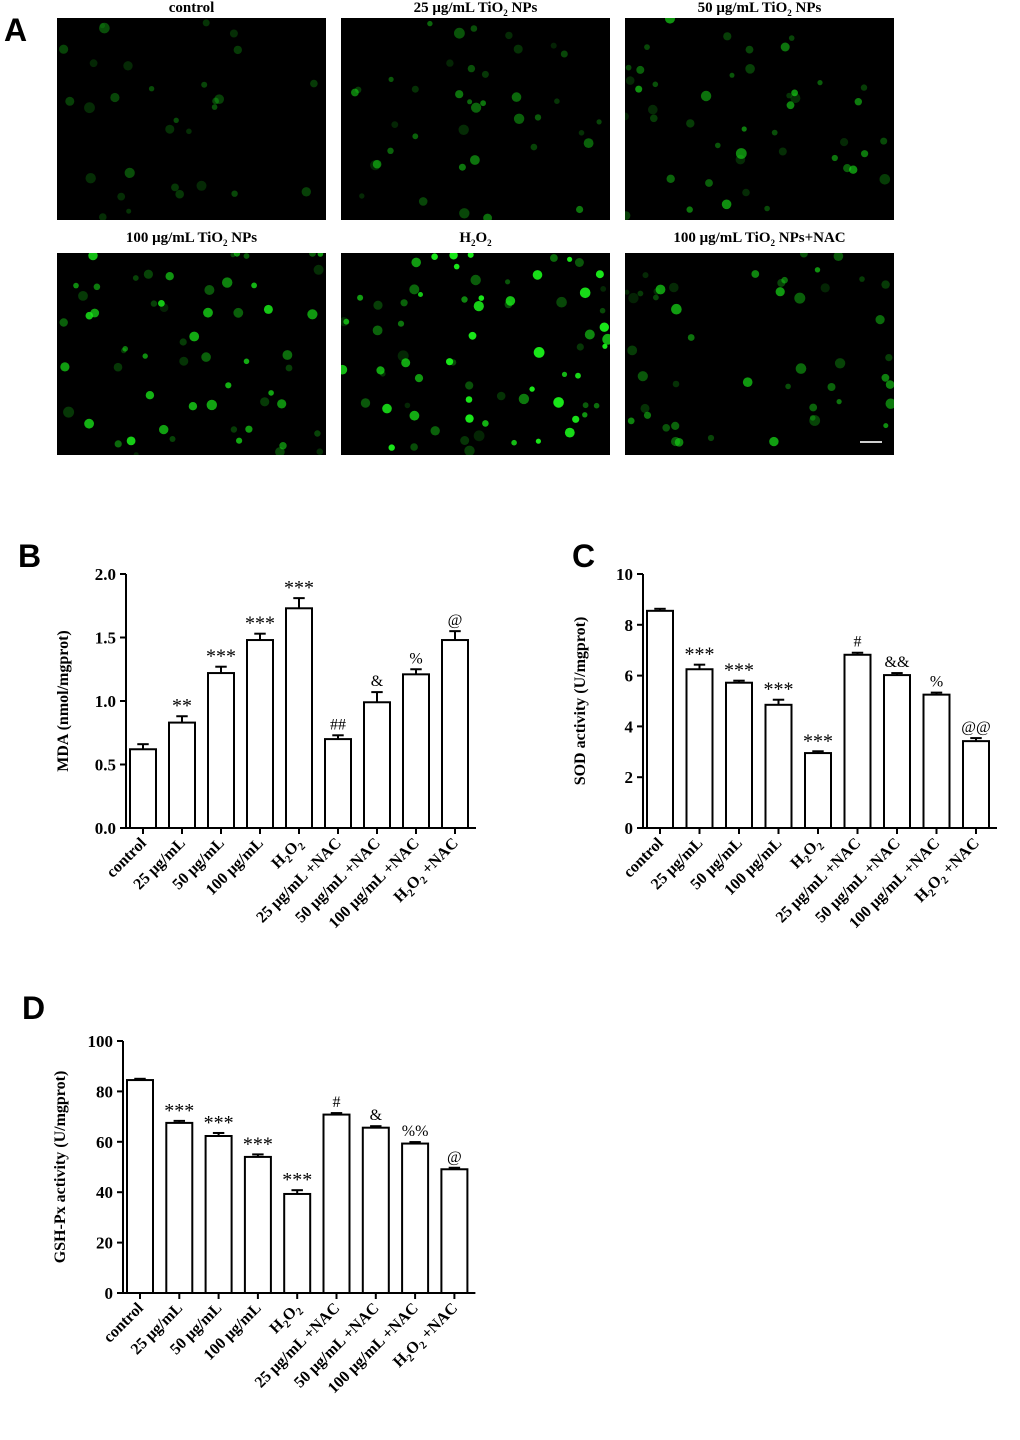  I want to click on significance-label: @@, so click(975, 727).